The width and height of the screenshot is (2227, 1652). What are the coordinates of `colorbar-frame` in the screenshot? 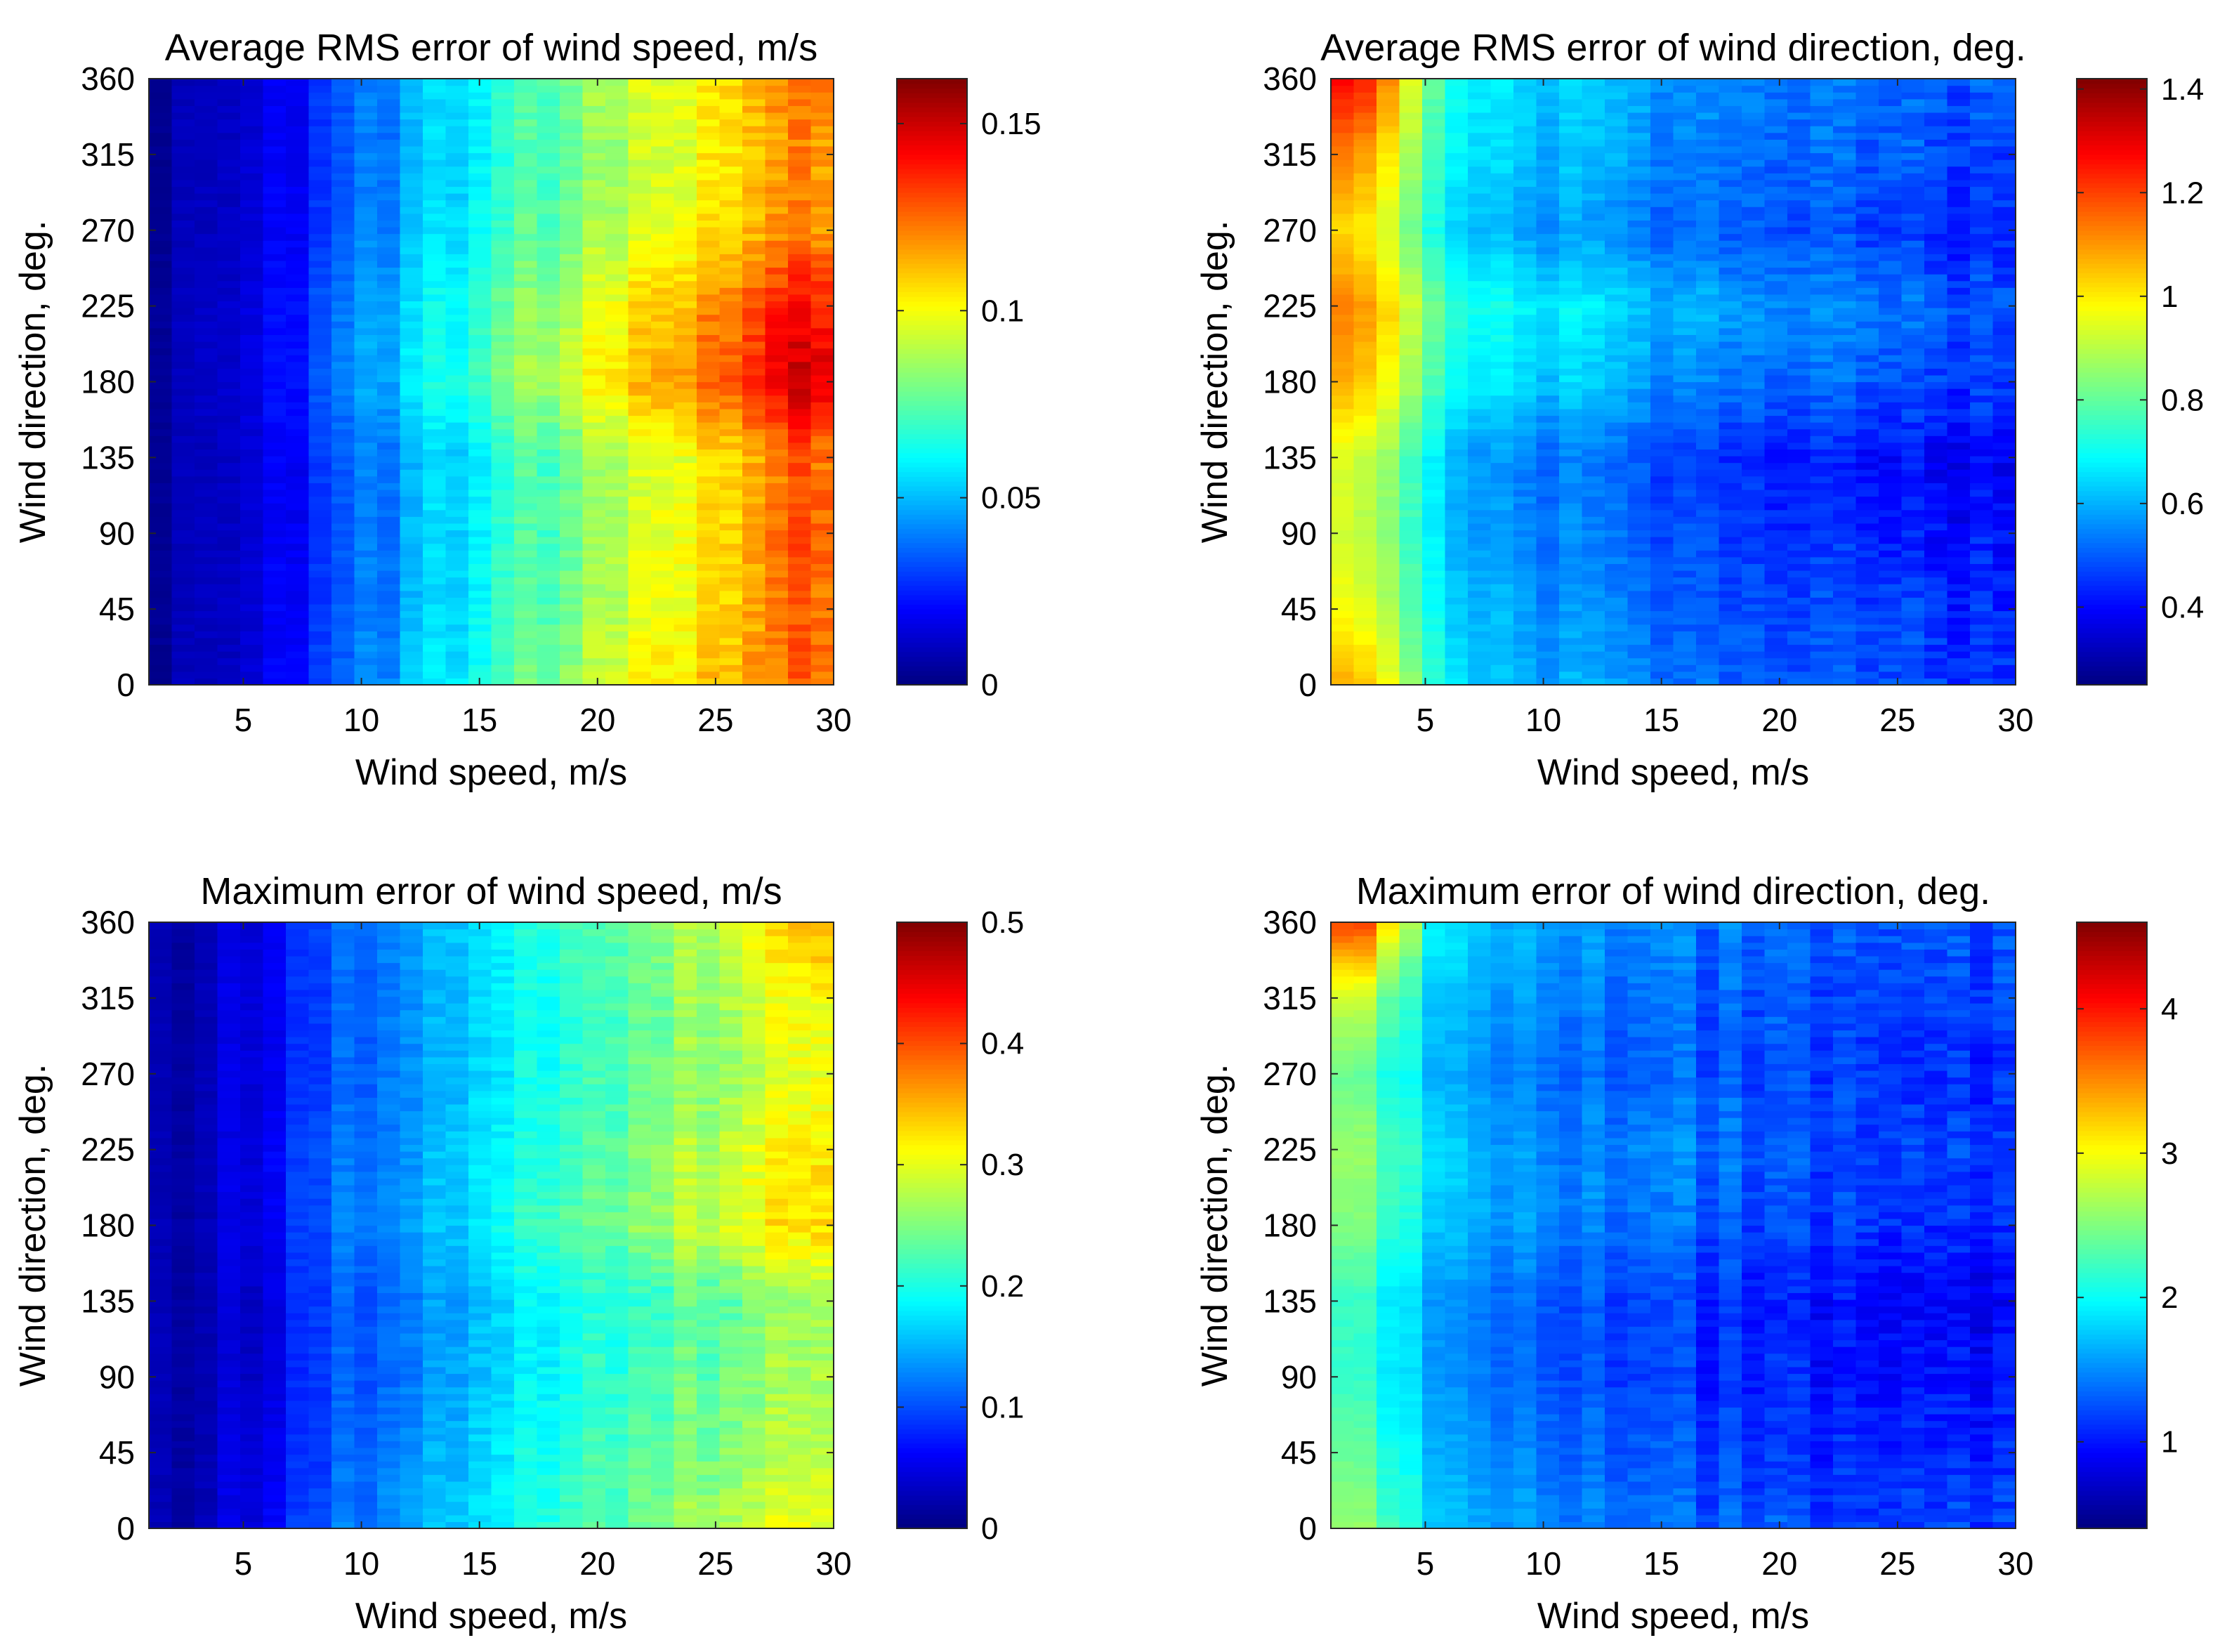 It's located at (932, 382).